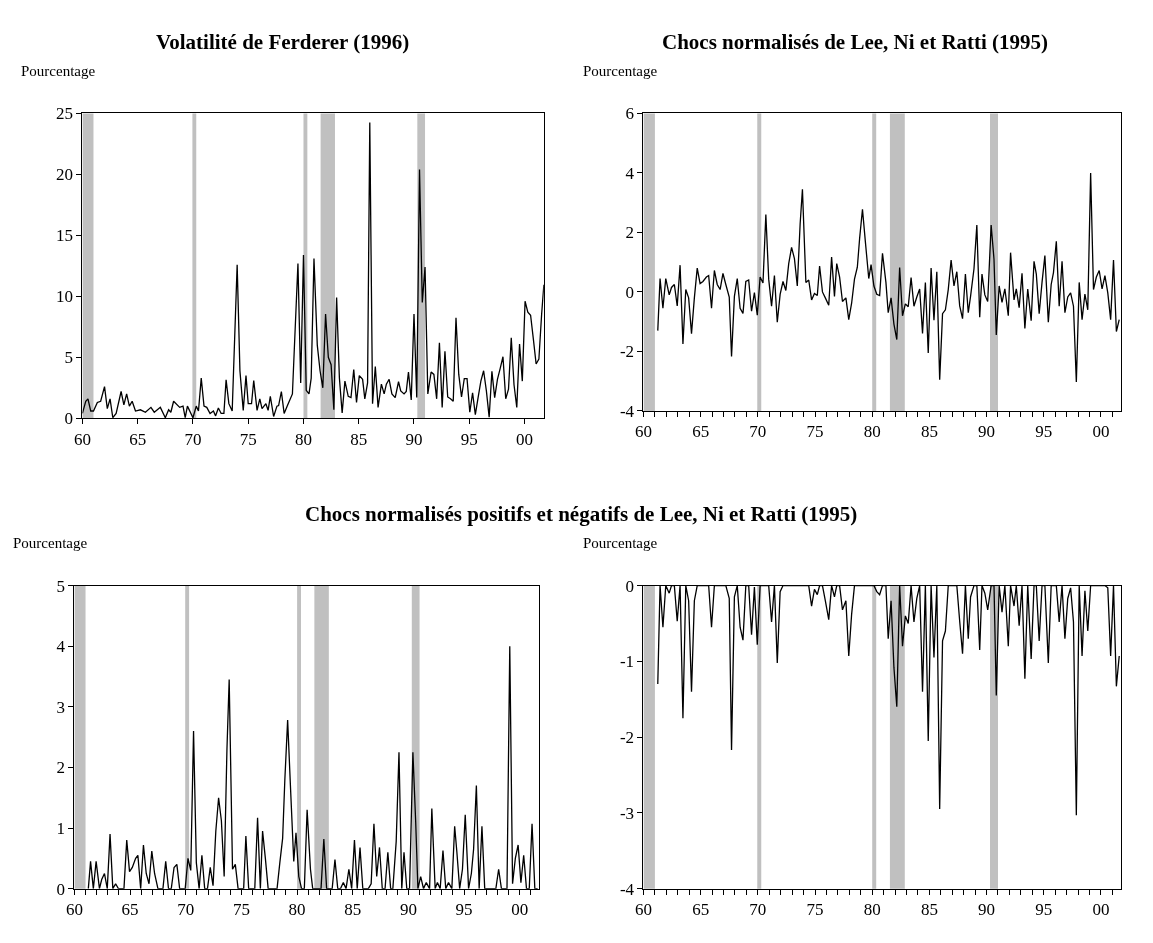 The height and width of the screenshot is (943, 1153). What do you see at coordinates (65, 236) in the screenshot?
I see `y-tick-label: 15` at bounding box center [65, 236].